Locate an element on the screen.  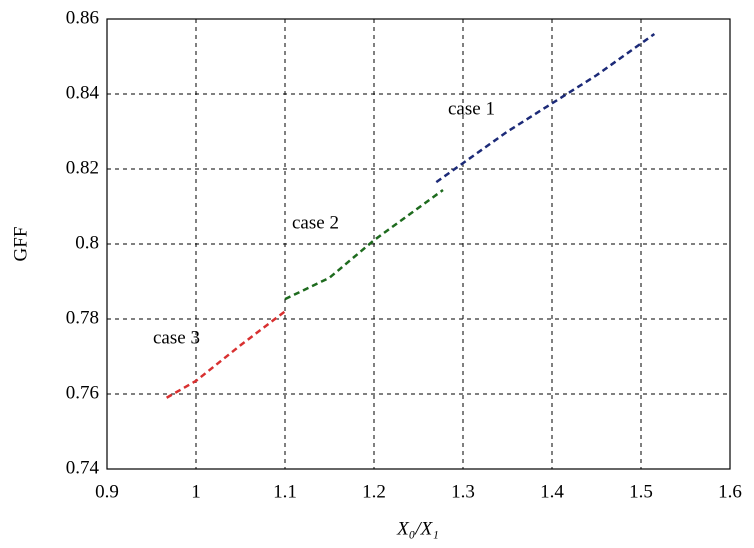
series-label: case 1 is located at coordinates (471, 108).